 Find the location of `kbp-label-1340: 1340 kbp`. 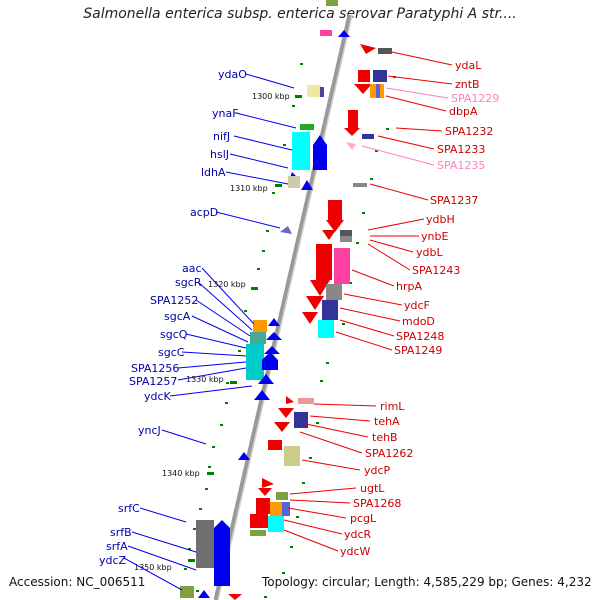

kbp-label-1340: 1340 kbp is located at coordinates (181, 473).